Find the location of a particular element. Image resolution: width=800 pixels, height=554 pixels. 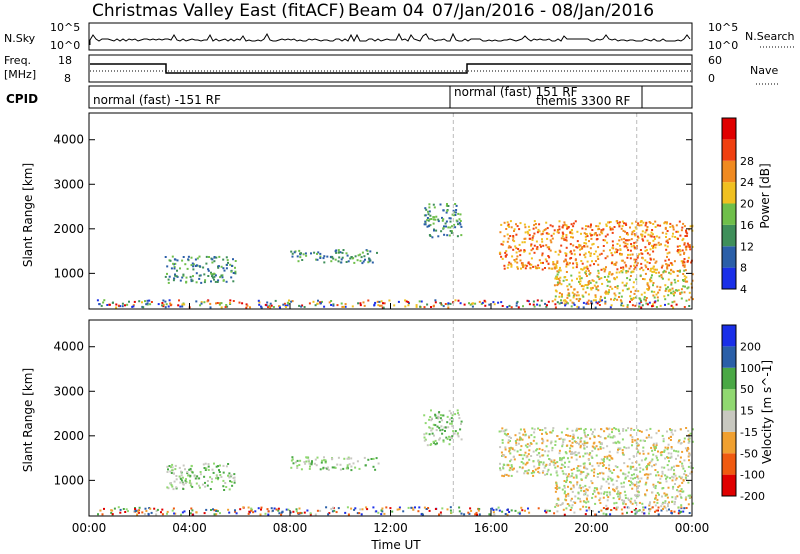

colorbar-tick-label: -100 is located at coordinates (752, 475).